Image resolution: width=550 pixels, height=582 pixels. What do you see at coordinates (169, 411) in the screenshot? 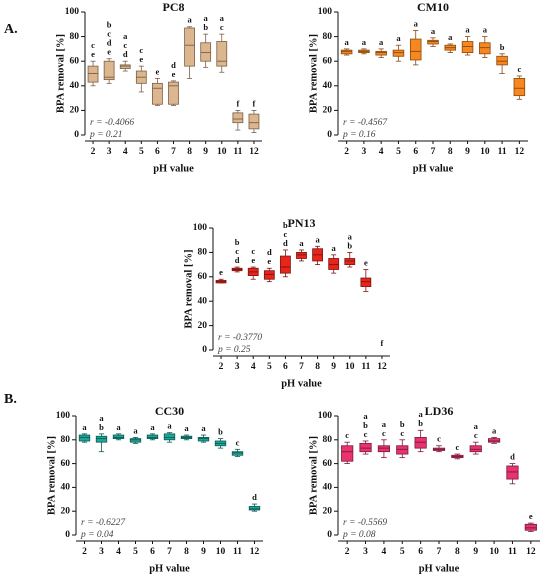
I see `chart-title: CC30` at bounding box center [169, 411].